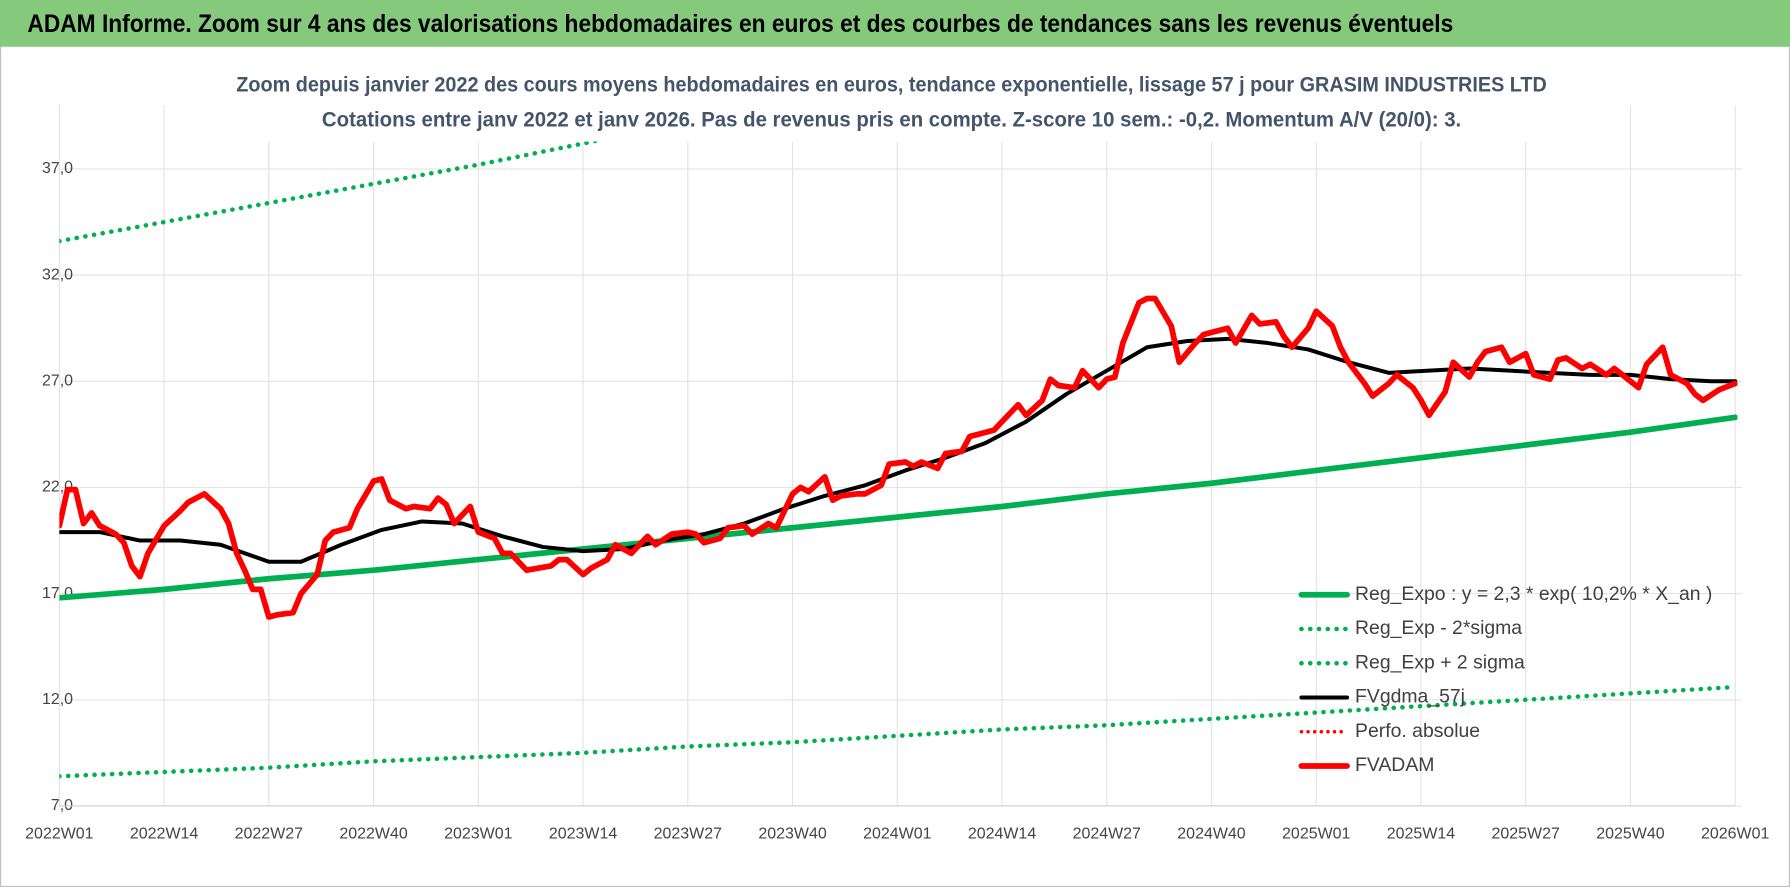 This screenshot has width=1790, height=887. What do you see at coordinates (269, 834) in the screenshot?
I see `x-tick-label: 2022W27` at bounding box center [269, 834].